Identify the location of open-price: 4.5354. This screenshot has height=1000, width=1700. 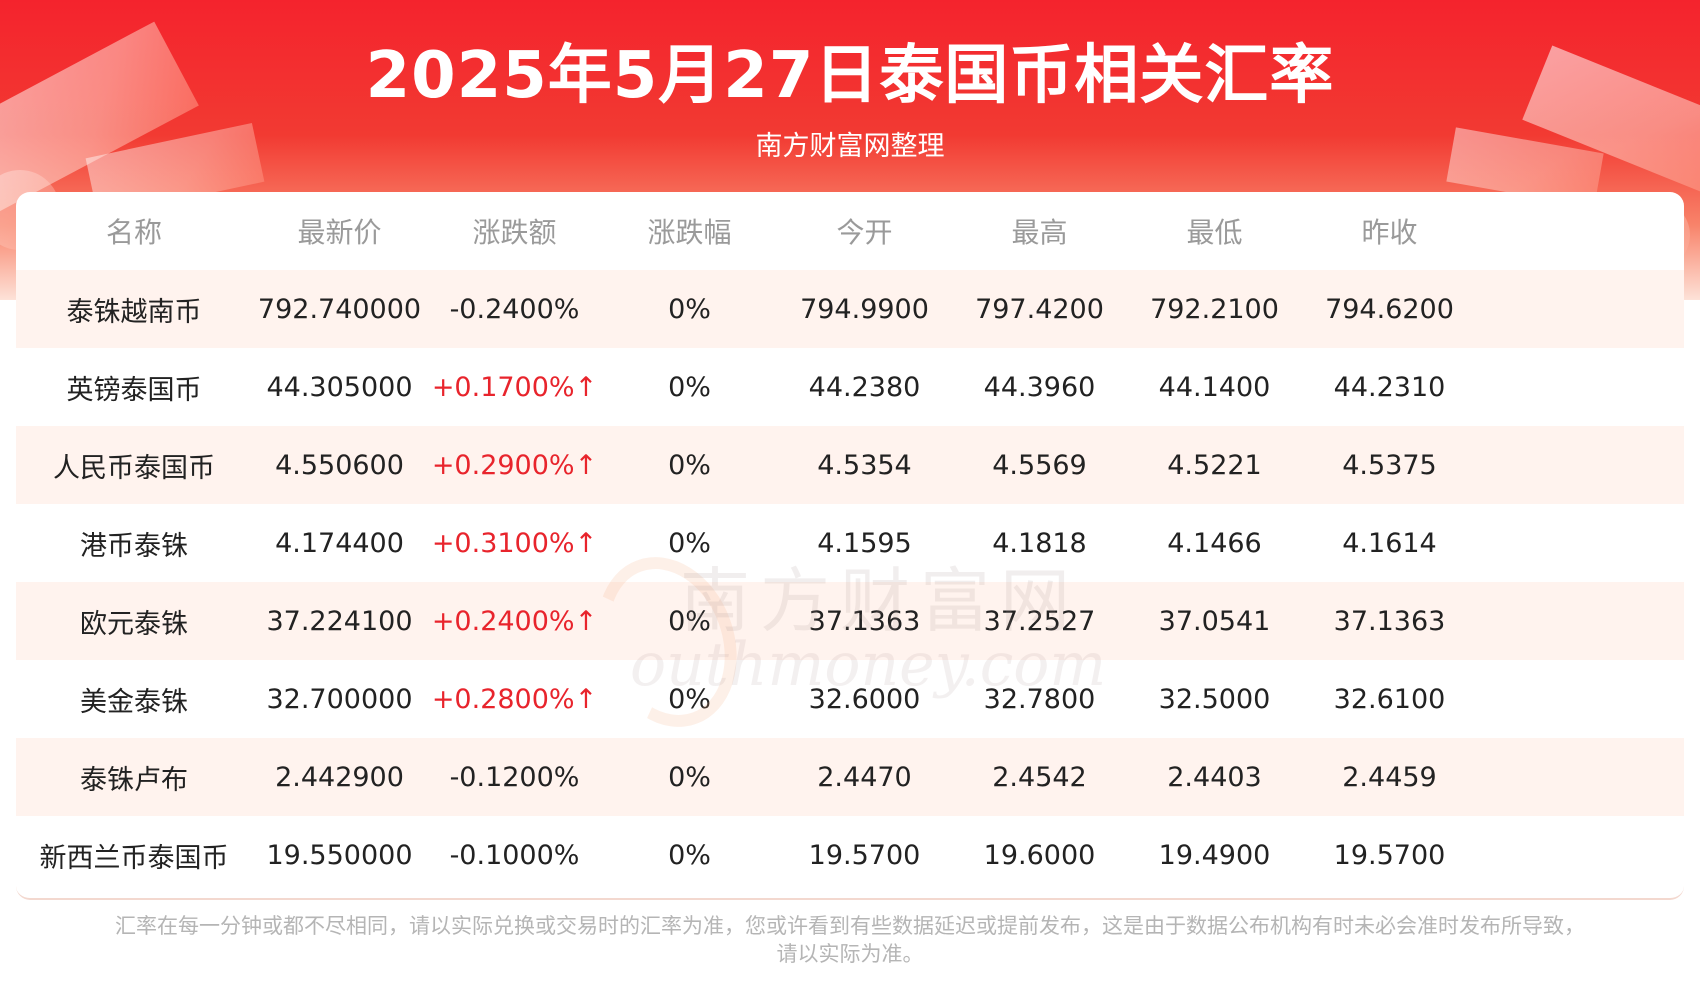
(864, 465).